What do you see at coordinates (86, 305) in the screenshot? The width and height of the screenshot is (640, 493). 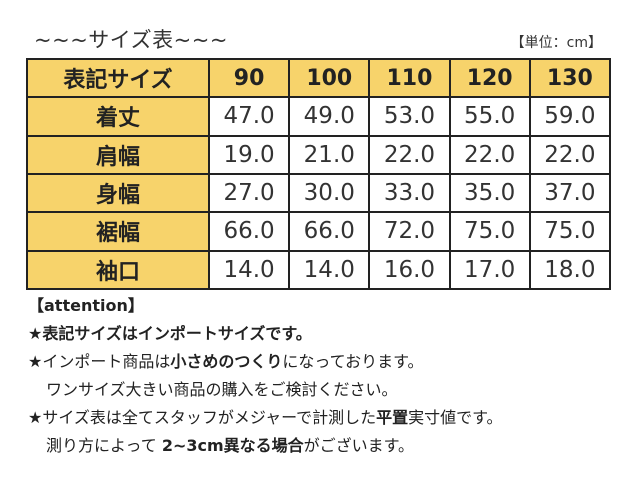 I see `attention-heading: 【attention】` at bounding box center [86, 305].